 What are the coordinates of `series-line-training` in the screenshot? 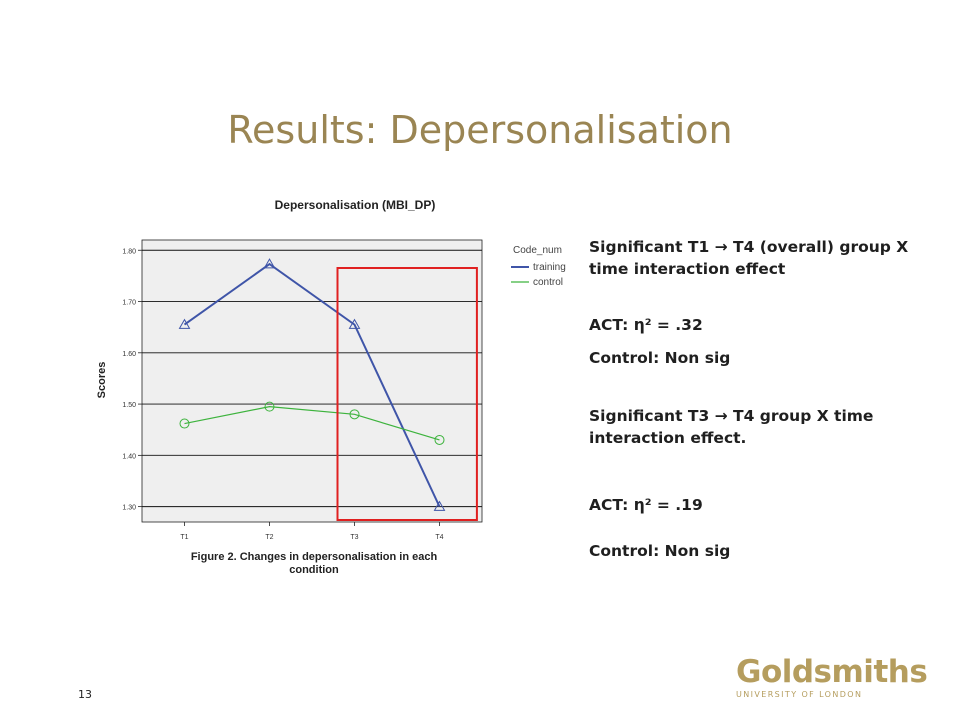 It's located at (312, 385).